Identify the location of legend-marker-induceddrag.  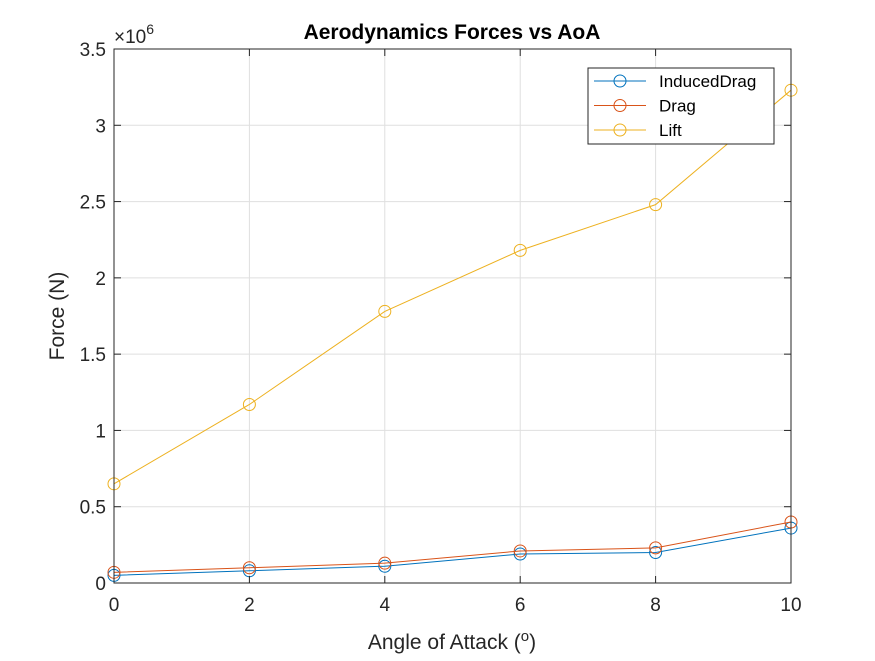
(620, 81).